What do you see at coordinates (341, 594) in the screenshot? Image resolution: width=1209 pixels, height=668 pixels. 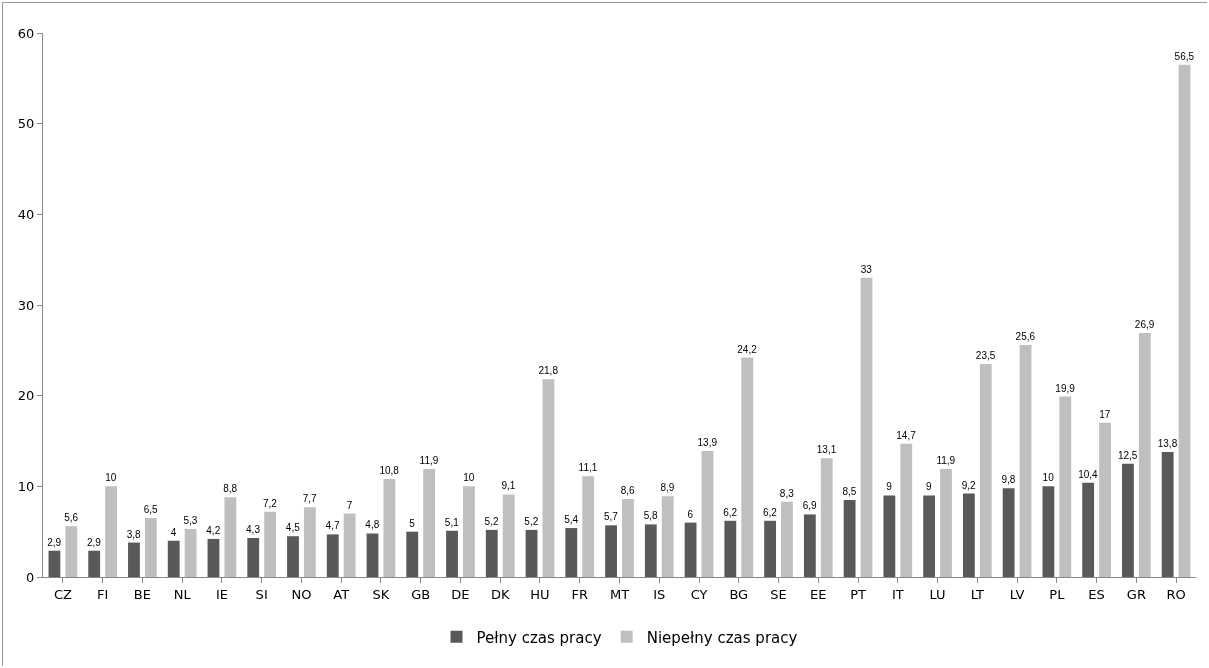 I see `x-tick-label: AT` at bounding box center [341, 594].